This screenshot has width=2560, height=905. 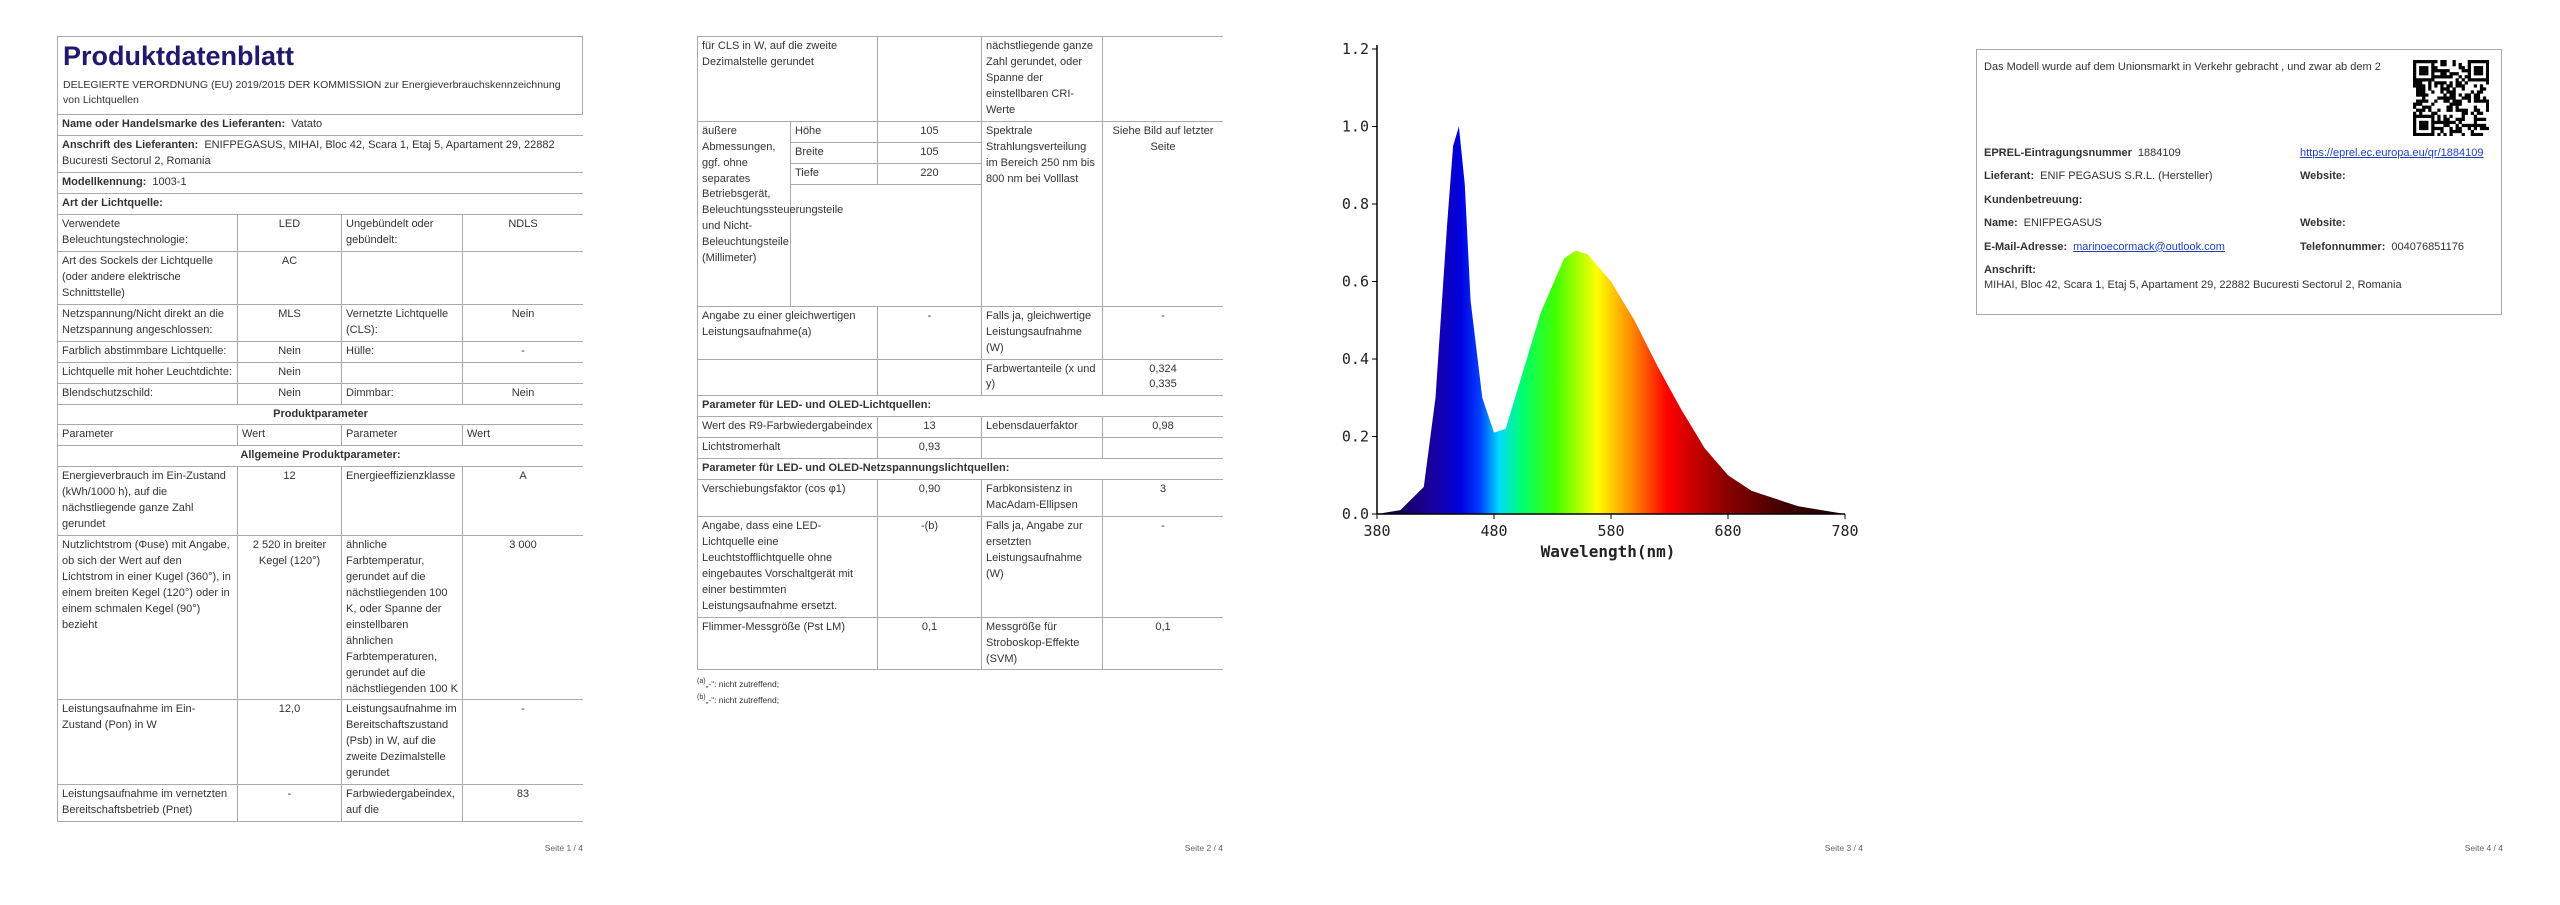 I want to click on y-tick-label: 0.6, so click(x=1355, y=282).